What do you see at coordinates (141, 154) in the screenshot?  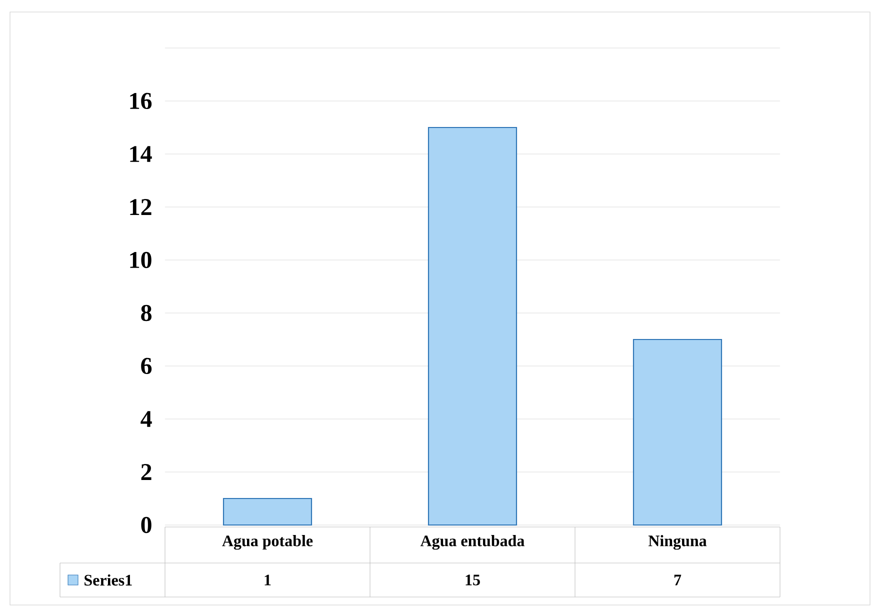 I see `y-tick-label: 14` at bounding box center [141, 154].